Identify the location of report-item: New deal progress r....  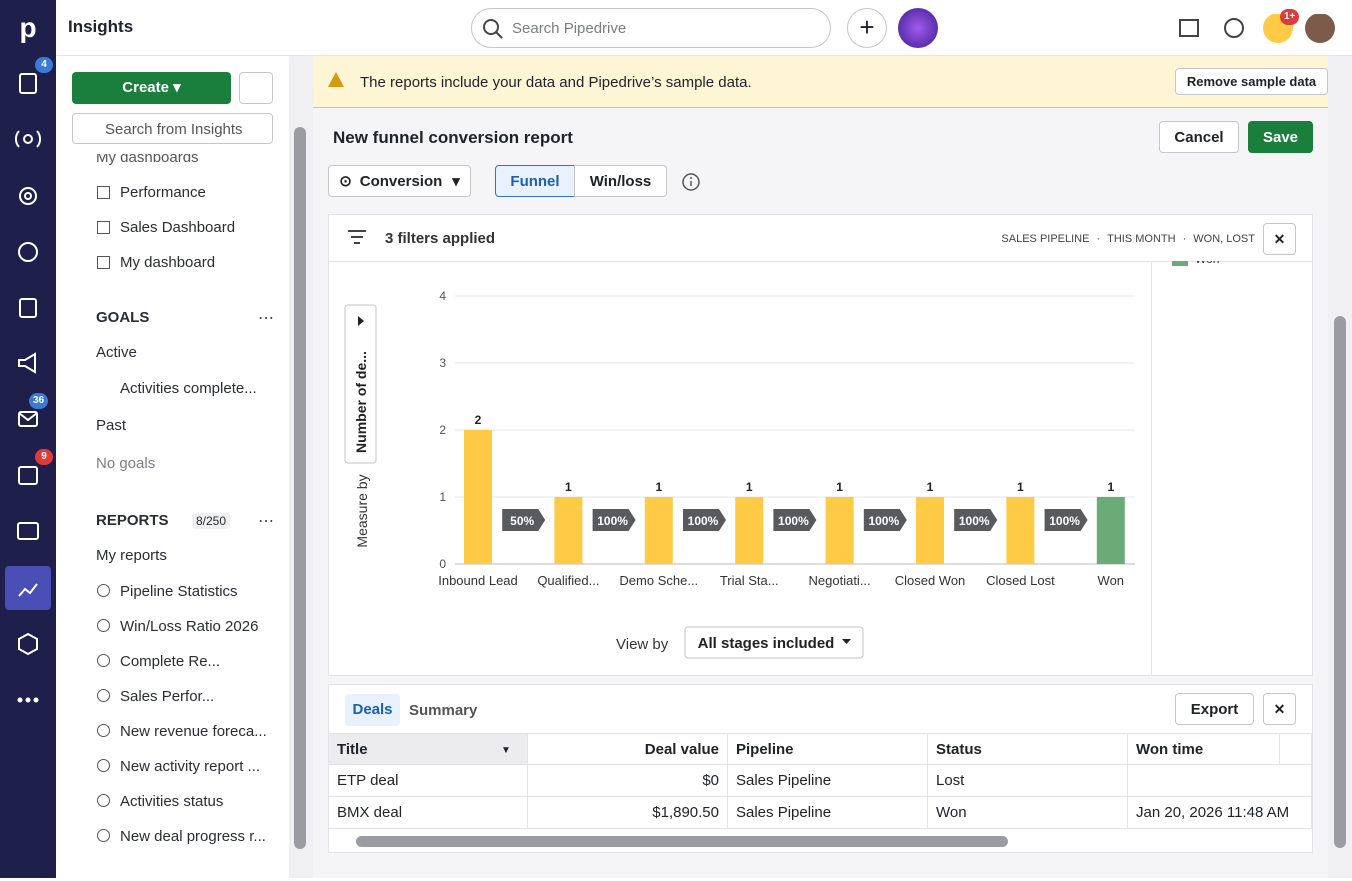
(193, 836).